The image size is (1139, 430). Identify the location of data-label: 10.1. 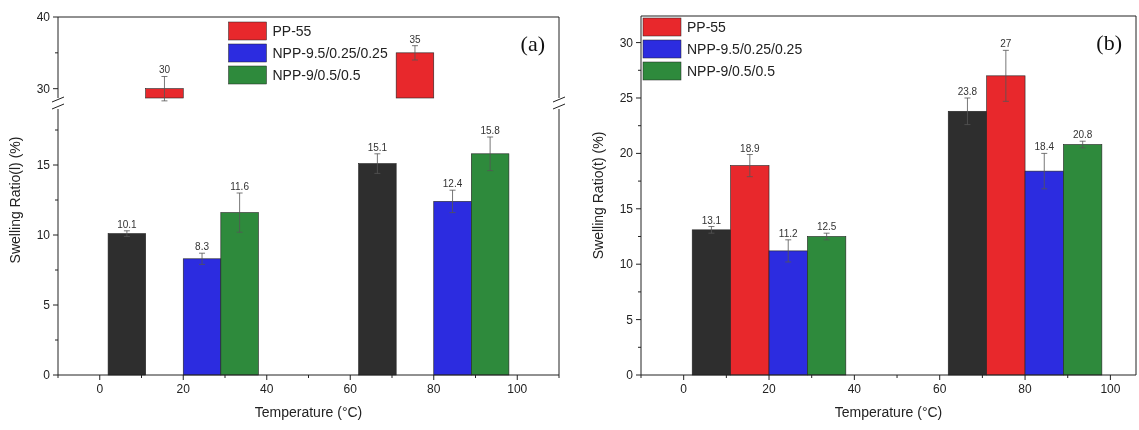
(127, 224).